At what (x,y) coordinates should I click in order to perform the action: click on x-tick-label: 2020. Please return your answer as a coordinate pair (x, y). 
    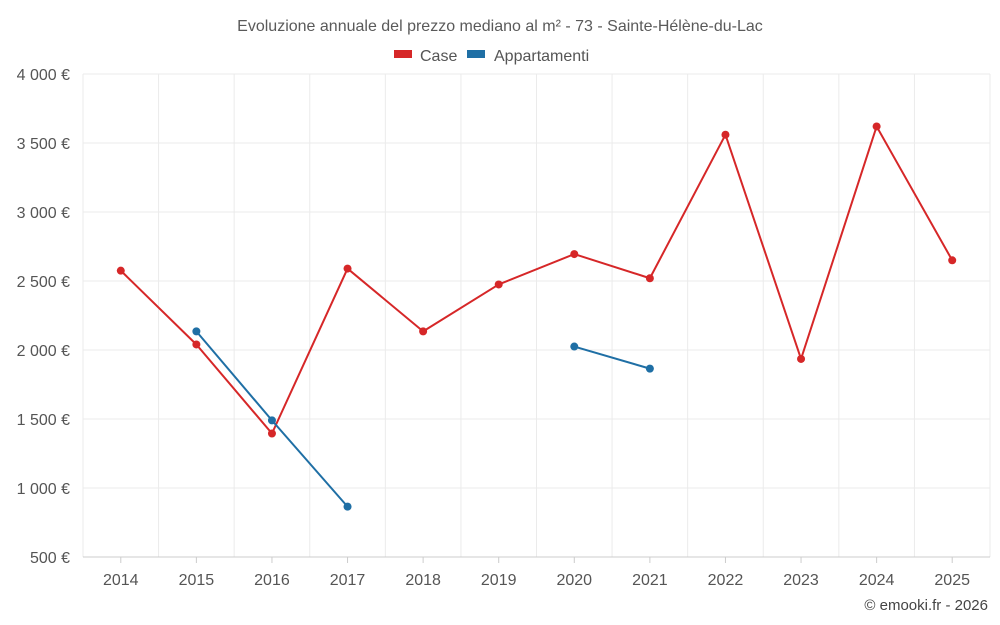
    Looking at the image, I should click on (574, 580).